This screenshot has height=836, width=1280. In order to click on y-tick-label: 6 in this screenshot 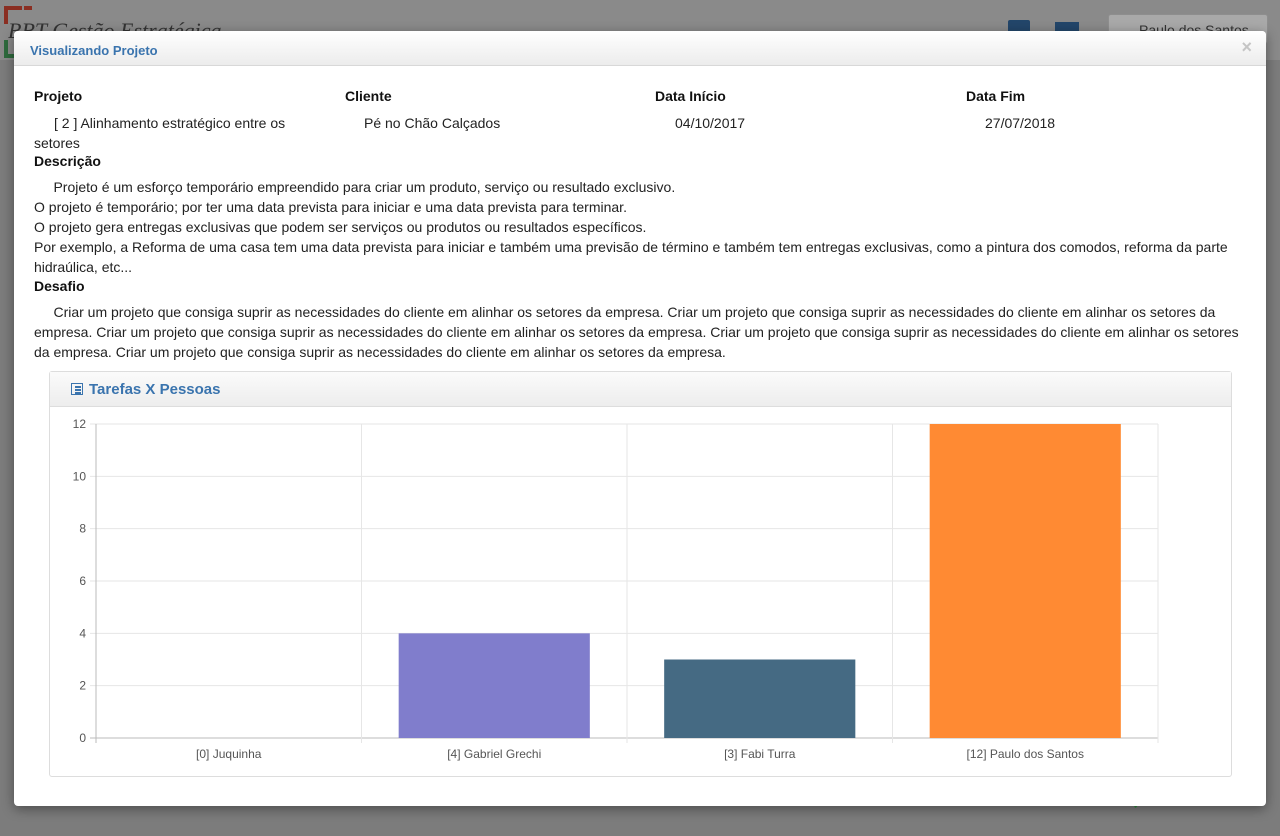, I will do `click(82, 581)`.